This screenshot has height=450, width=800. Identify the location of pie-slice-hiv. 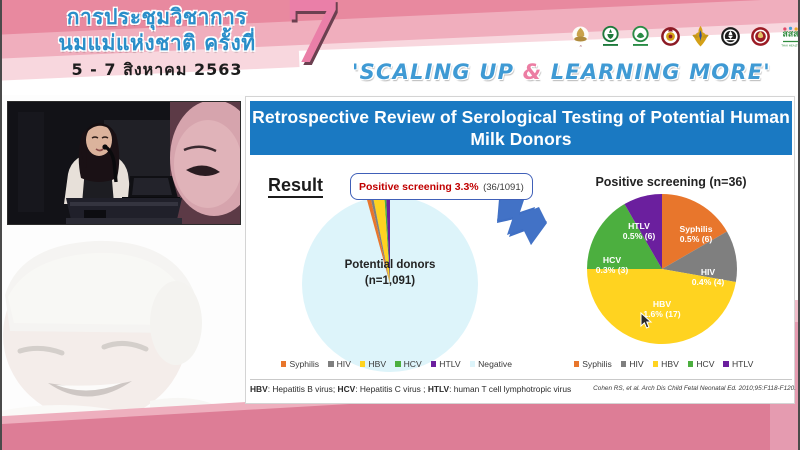
(380, 240).